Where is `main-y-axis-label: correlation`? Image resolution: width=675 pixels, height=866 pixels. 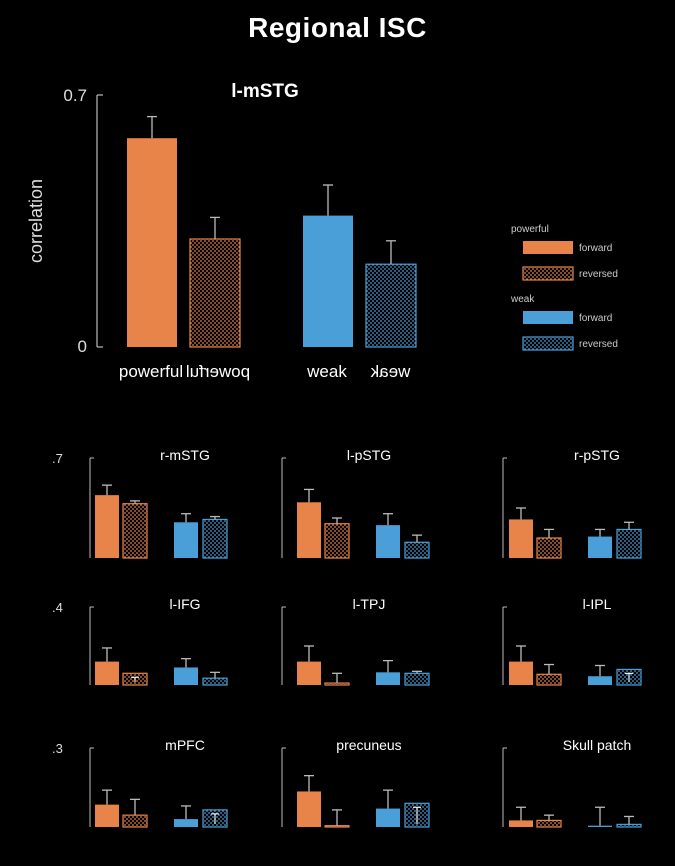 main-y-axis-label: correlation is located at coordinates (36, 221).